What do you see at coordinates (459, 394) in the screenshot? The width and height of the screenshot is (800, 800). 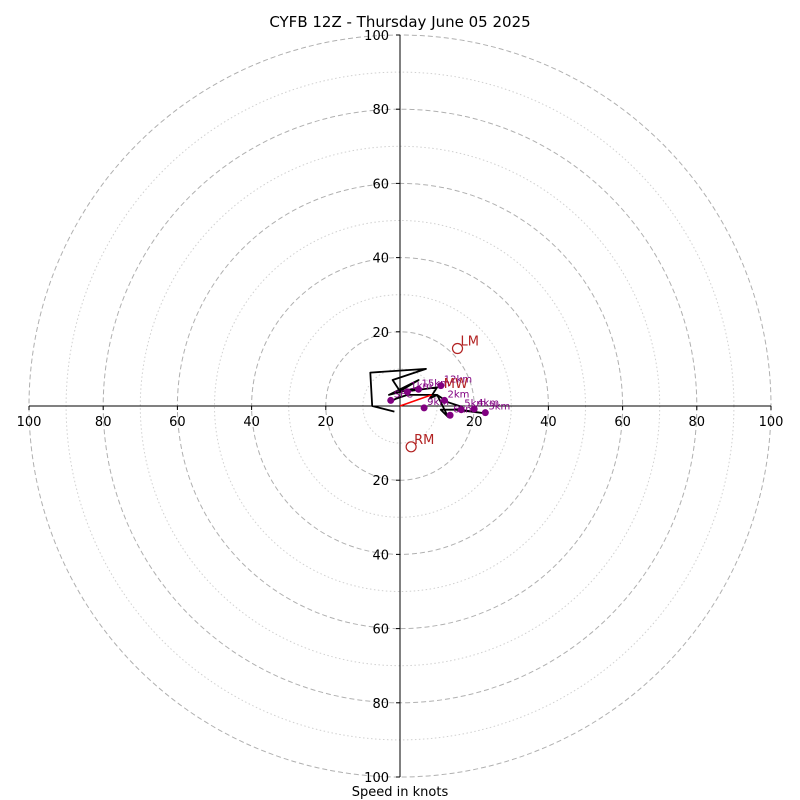 I see `height-label: 2km` at bounding box center [459, 394].